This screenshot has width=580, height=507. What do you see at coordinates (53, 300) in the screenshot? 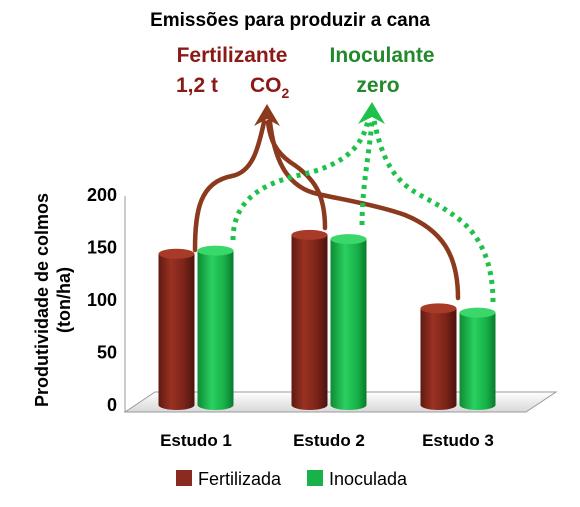
I see `y-axis-label: Produtividade de colmos (ton/ha)` at bounding box center [53, 300].